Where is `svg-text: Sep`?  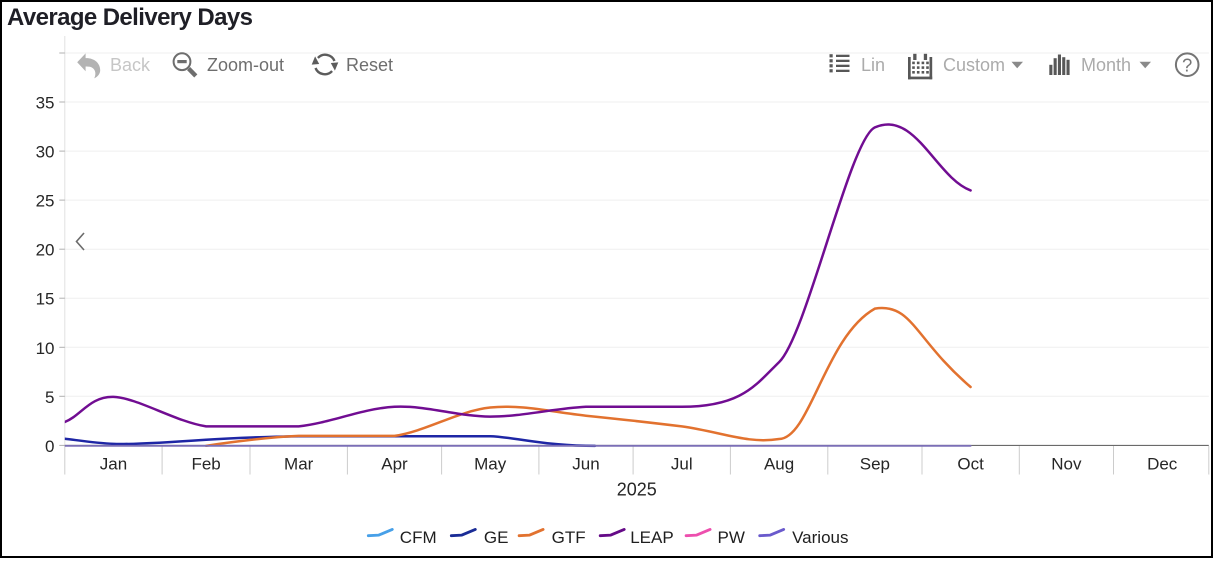
svg-text: Sep is located at coordinates (875, 464).